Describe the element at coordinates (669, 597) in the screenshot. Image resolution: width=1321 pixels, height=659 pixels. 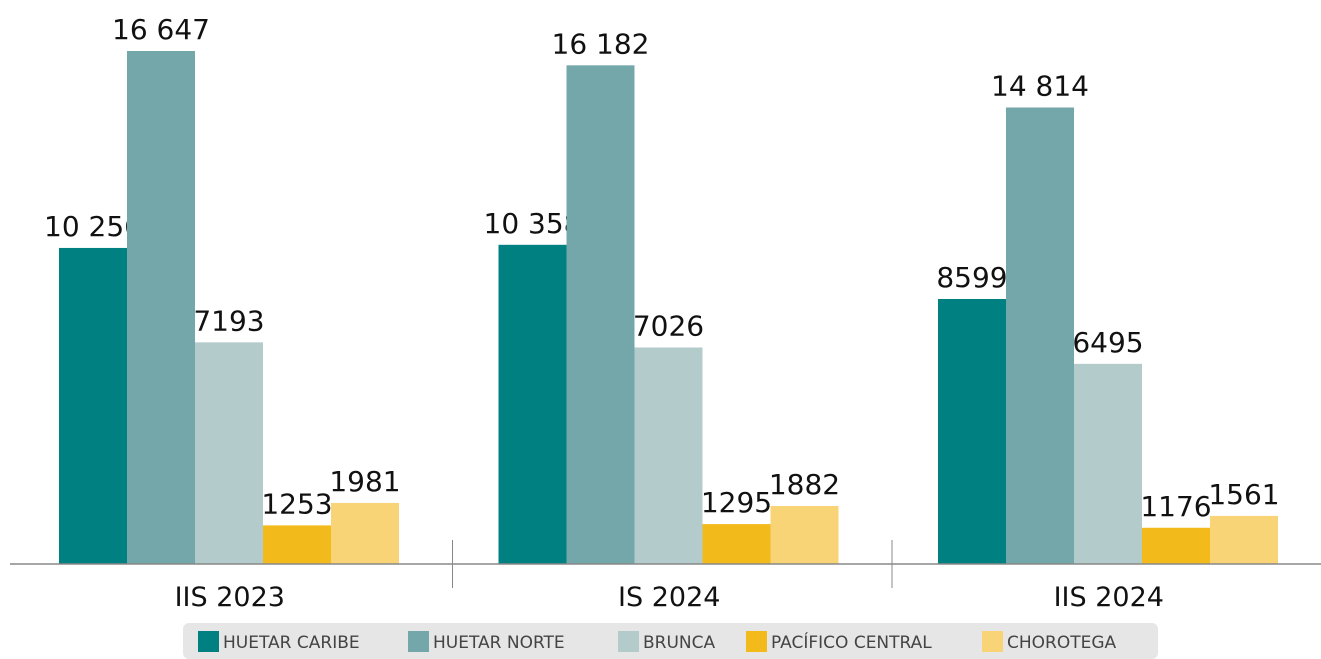
I see `x-tick-label: IS 2024` at that location.